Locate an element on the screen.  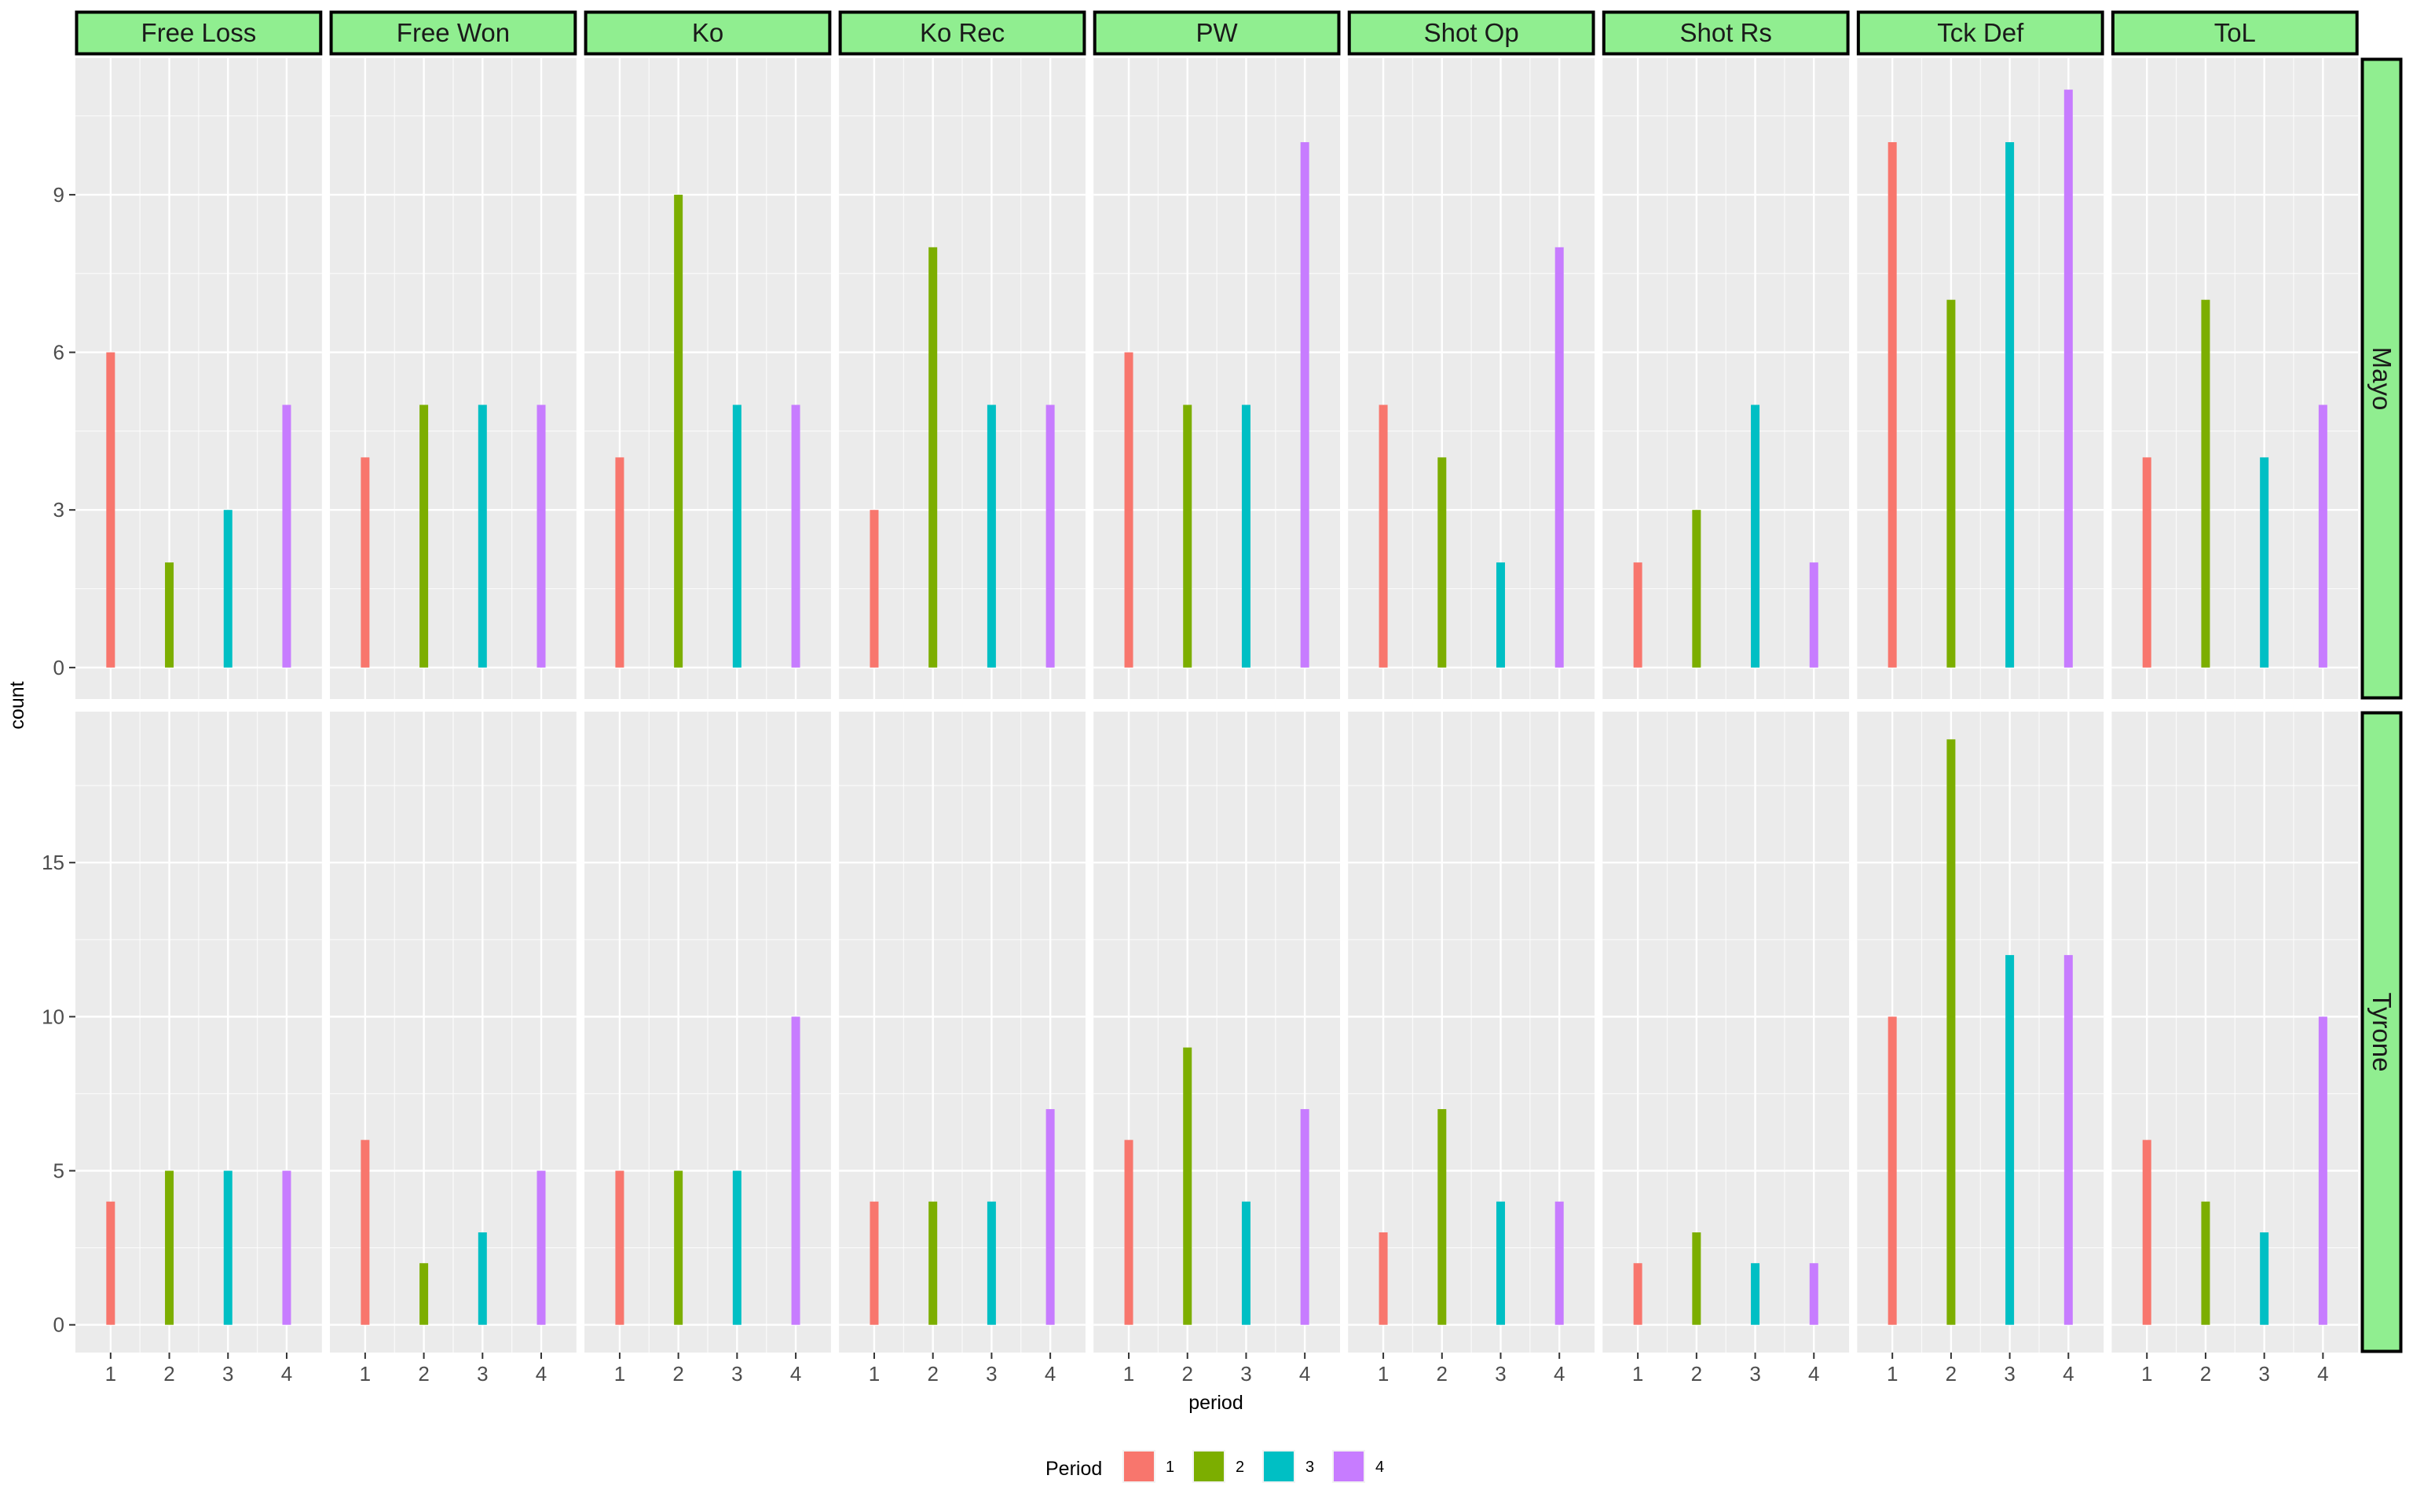
facet-strip-tol is located at coordinates (2235, 33).